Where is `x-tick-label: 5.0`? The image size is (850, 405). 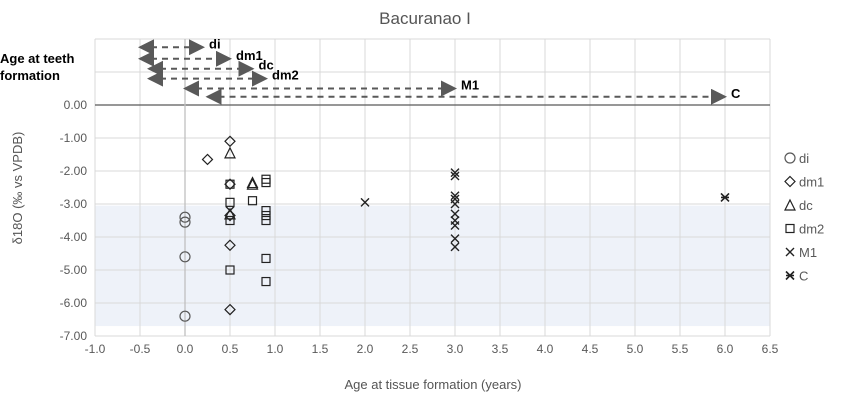 x-tick-label: 5.0 is located at coordinates (635, 349).